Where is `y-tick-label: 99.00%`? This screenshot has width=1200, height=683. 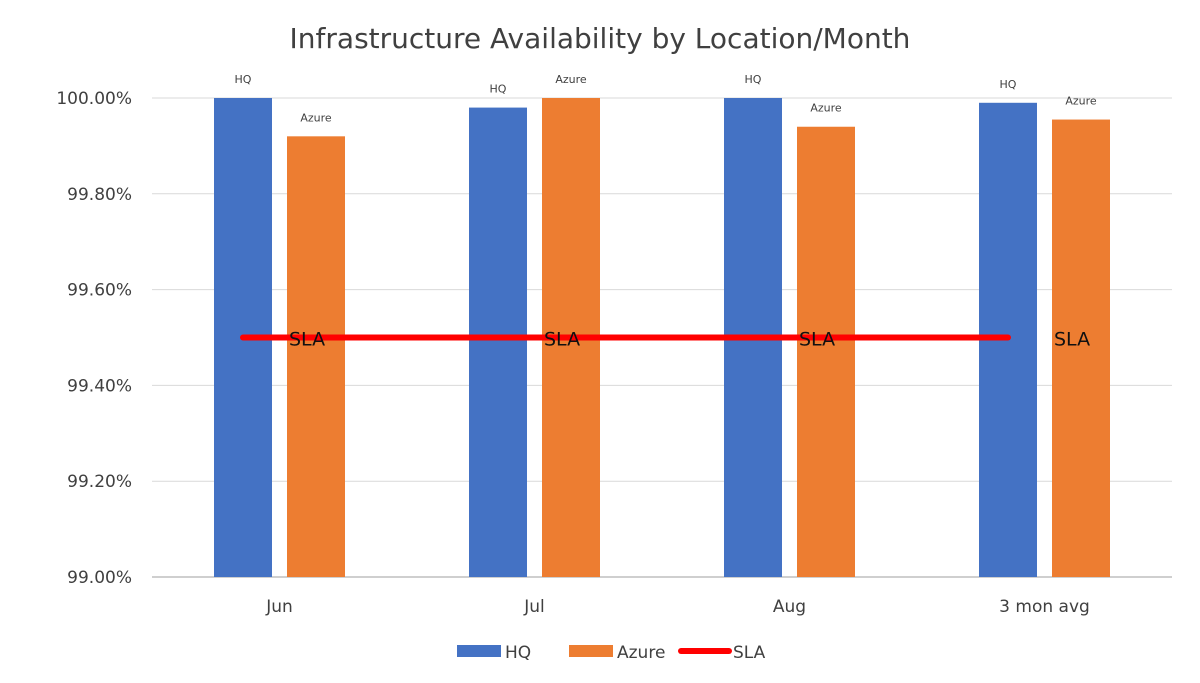 y-tick-label: 99.00% is located at coordinates (99, 578).